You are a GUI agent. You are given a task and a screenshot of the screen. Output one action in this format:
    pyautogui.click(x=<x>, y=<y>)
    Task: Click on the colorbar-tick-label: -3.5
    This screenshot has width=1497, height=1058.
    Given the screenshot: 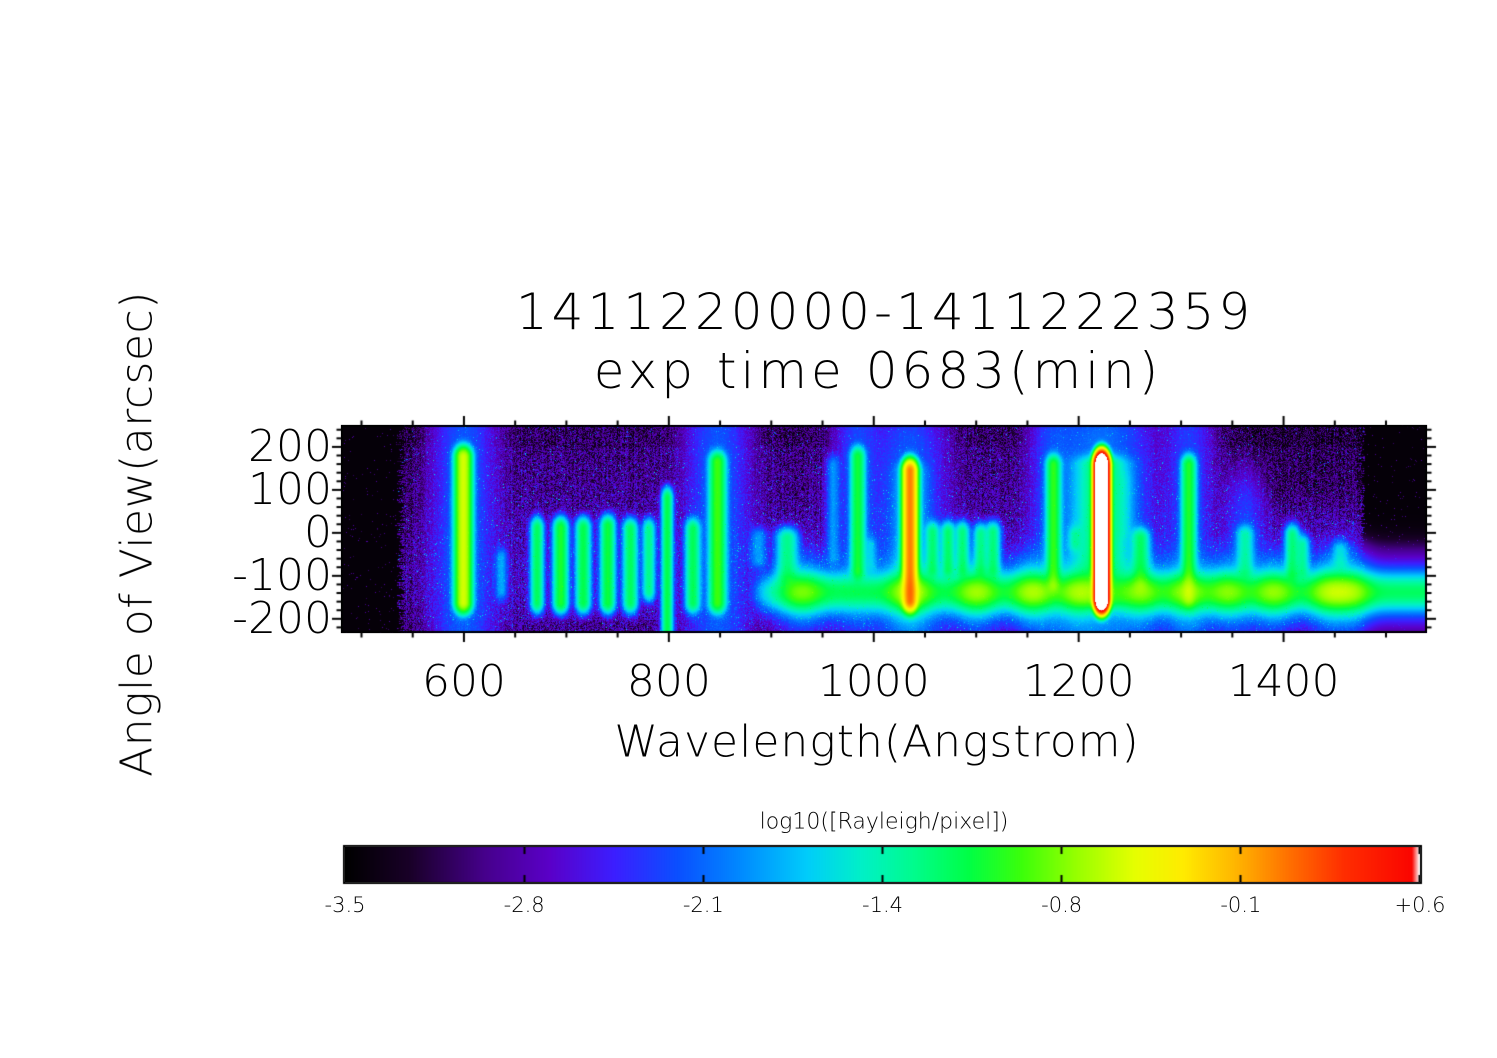 What is the action you would take?
    pyautogui.click(x=345, y=905)
    